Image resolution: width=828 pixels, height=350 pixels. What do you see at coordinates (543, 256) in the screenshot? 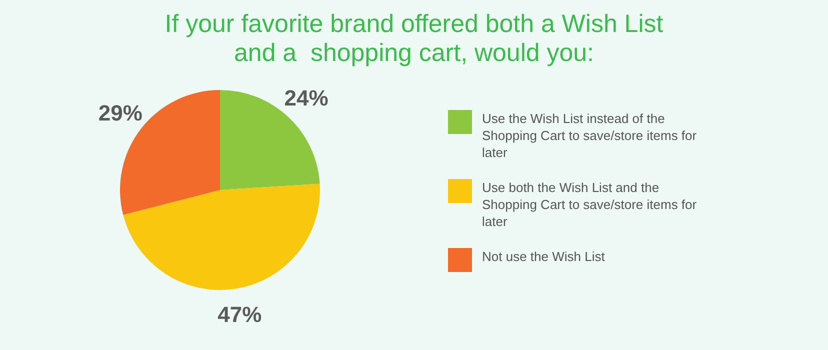
I see `legend-label: Not use the Wish List` at bounding box center [543, 256].